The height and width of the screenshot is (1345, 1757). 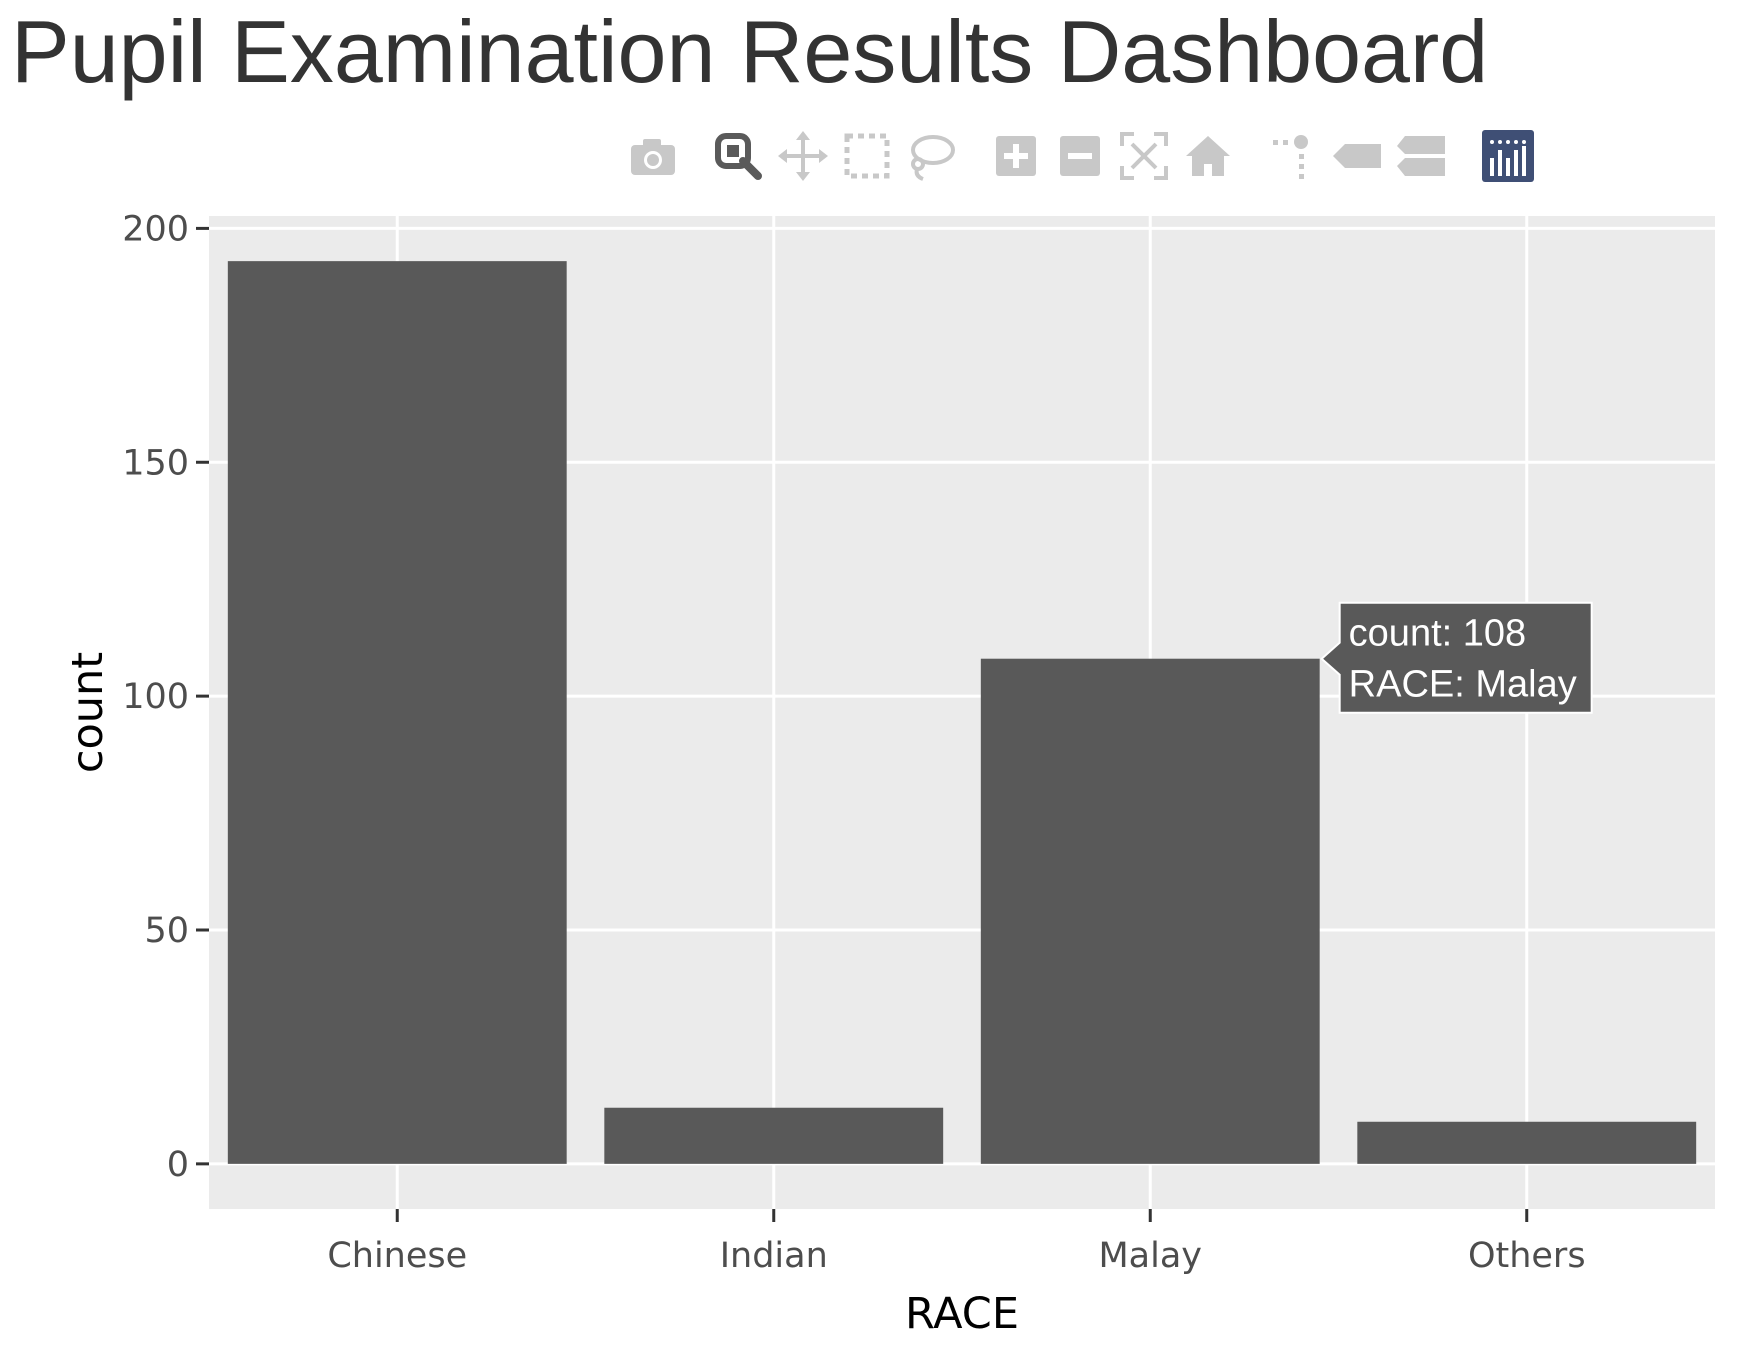 I want to click on reset-axes-icon, so click(x=1208, y=156).